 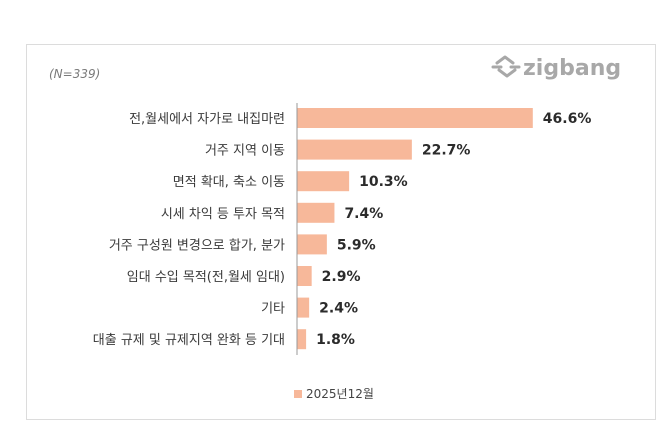 What do you see at coordinates (245, 151) in the screenshot?
I see `category-label: 거주 지역 이동` at bounding box center [245, 151].